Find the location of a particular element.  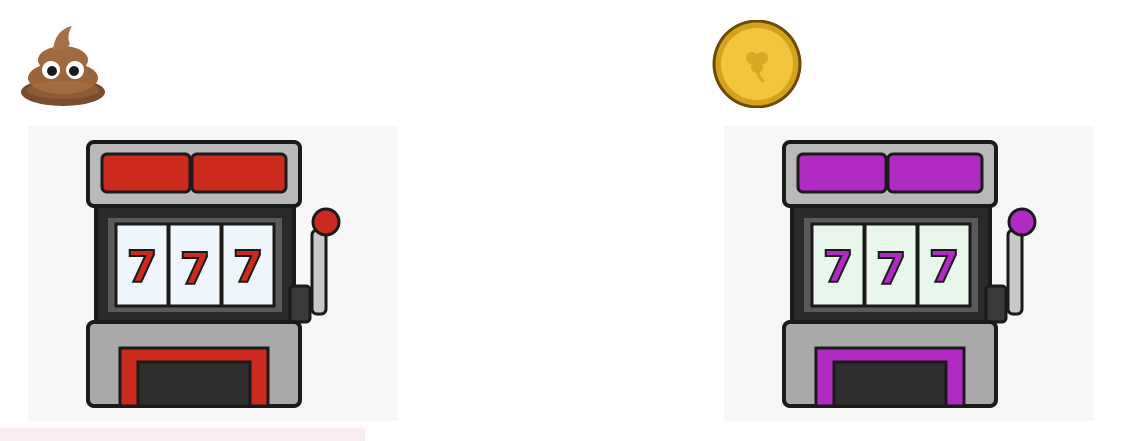

reel-right-1: 7 is located at coordinates (838, 267).